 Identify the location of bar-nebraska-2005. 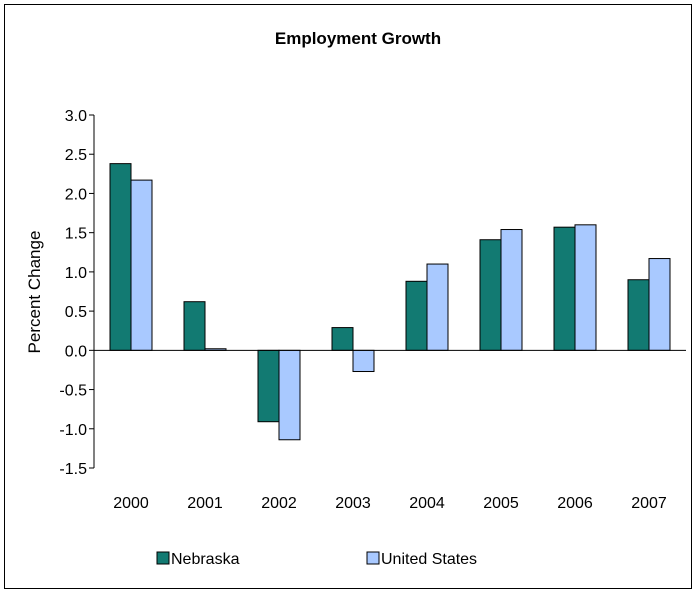
(490, 295).